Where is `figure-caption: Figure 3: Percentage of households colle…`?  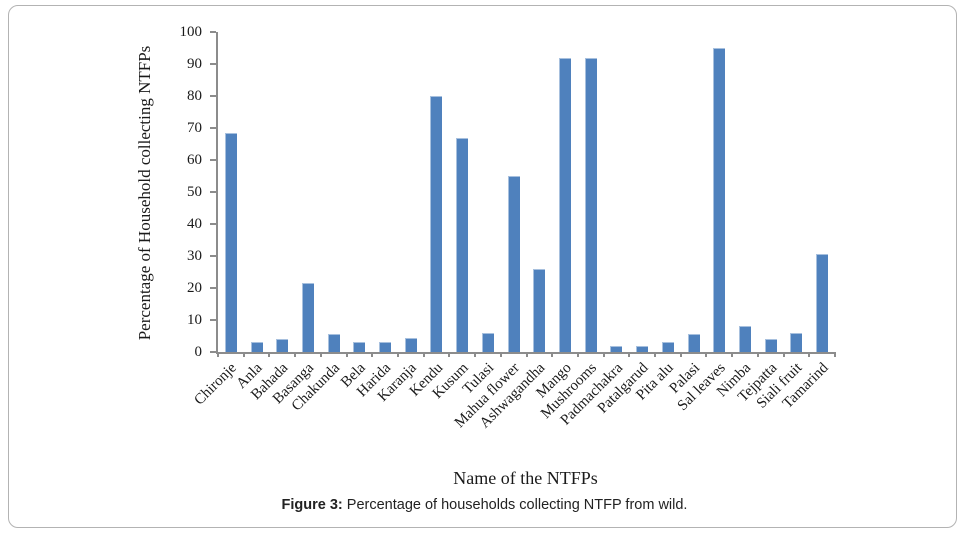
figure-caption: Figure 3: Percentage of households colle… is located at coordinates (484, 505).